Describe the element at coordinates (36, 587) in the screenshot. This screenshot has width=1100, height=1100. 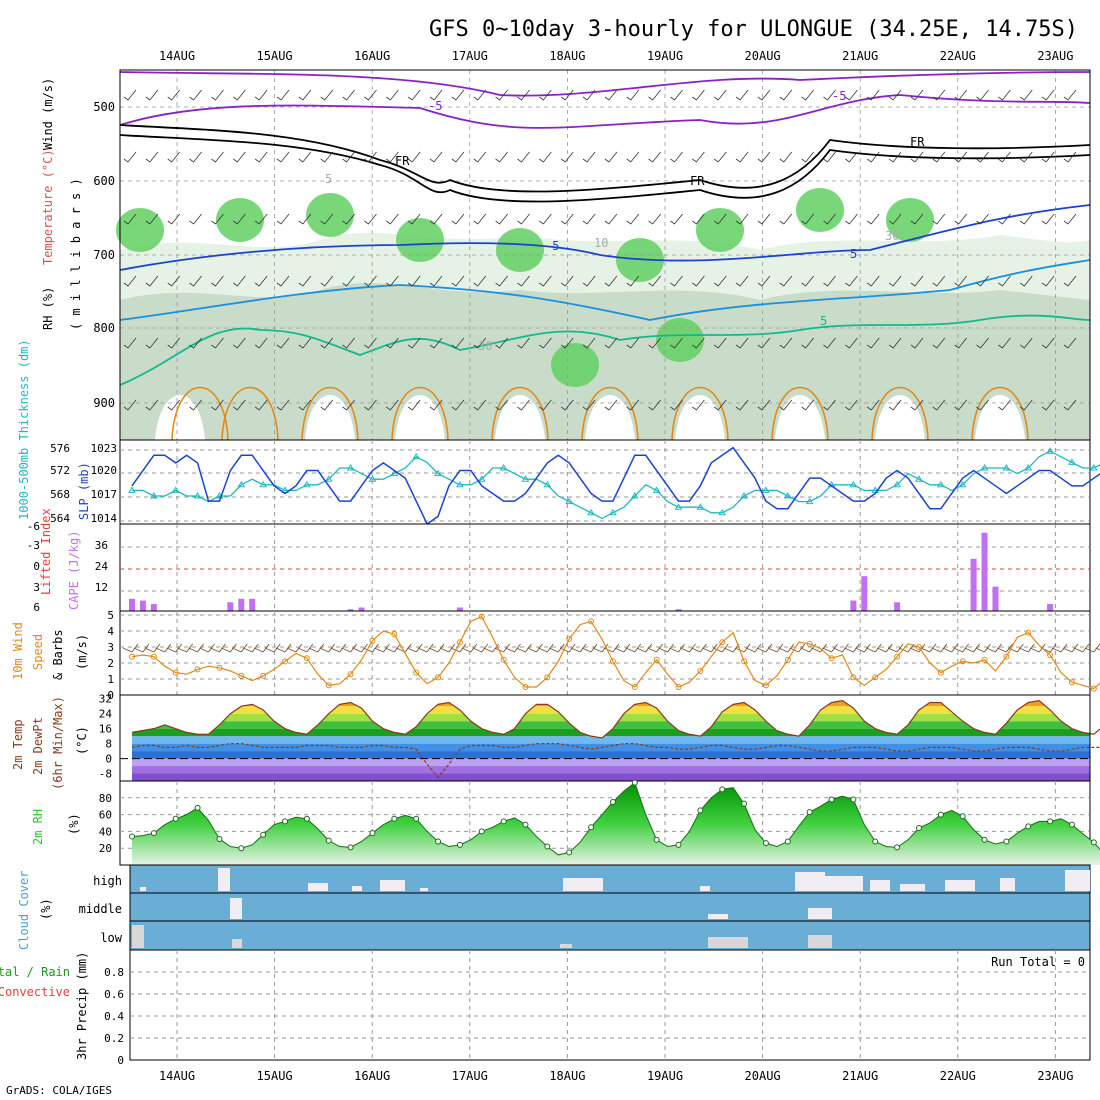
I see `y-tick-left: 3` at that location.